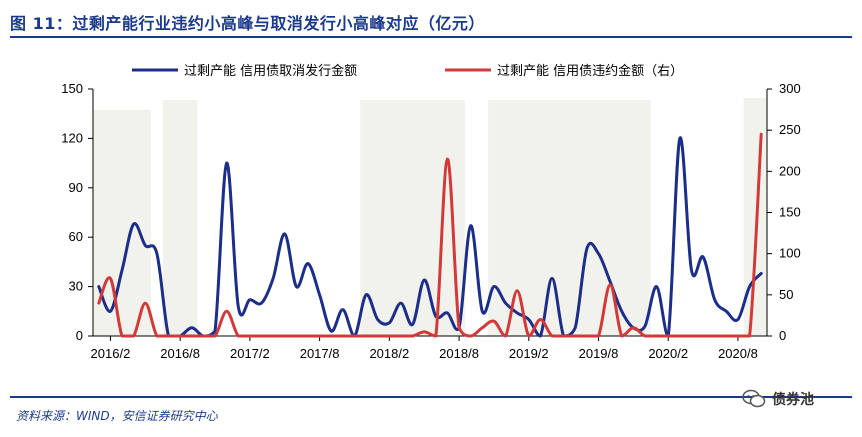 This screenshot has width=862, height=437. What do you see at coordinates (270, 71) in the screenshot?
I see `legend-label-cancelled: 过剩产能 信用债取消发行金额` at bounding box center [270, 71].